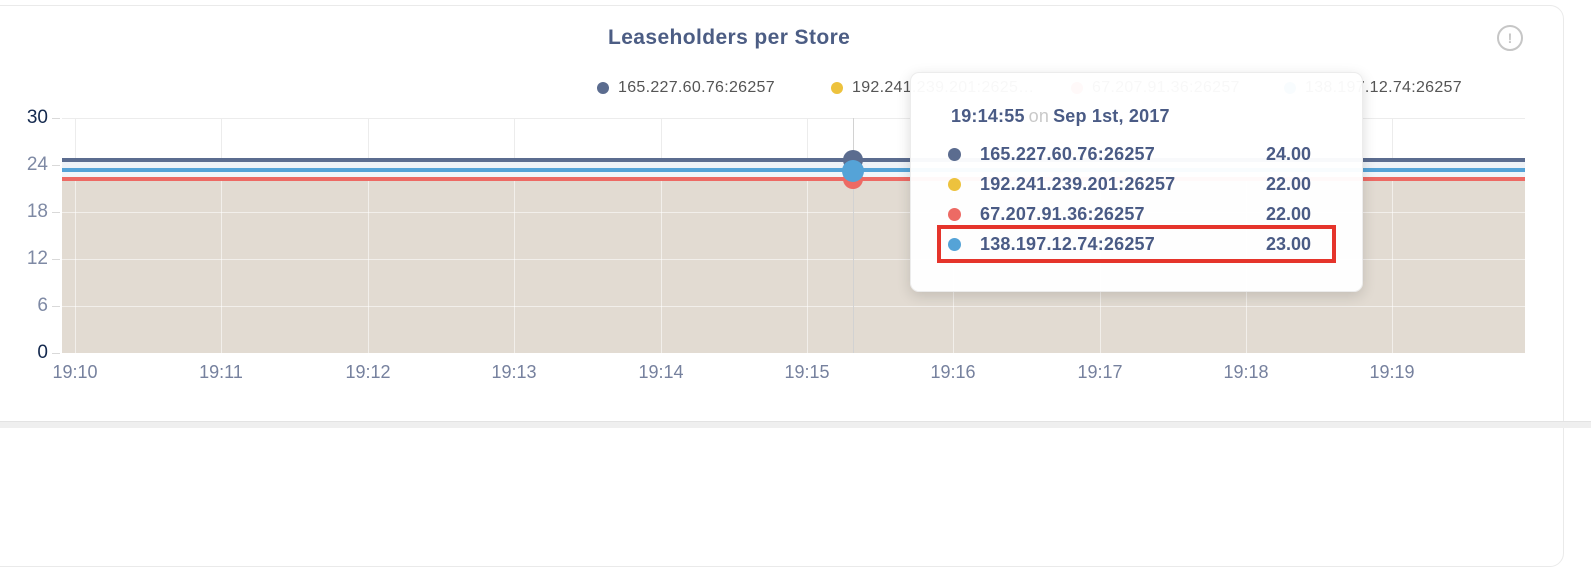  Describe the element at coordinates (988, 116) in the screenshot. I see `tooltip-time: 19:14:55` at that location.